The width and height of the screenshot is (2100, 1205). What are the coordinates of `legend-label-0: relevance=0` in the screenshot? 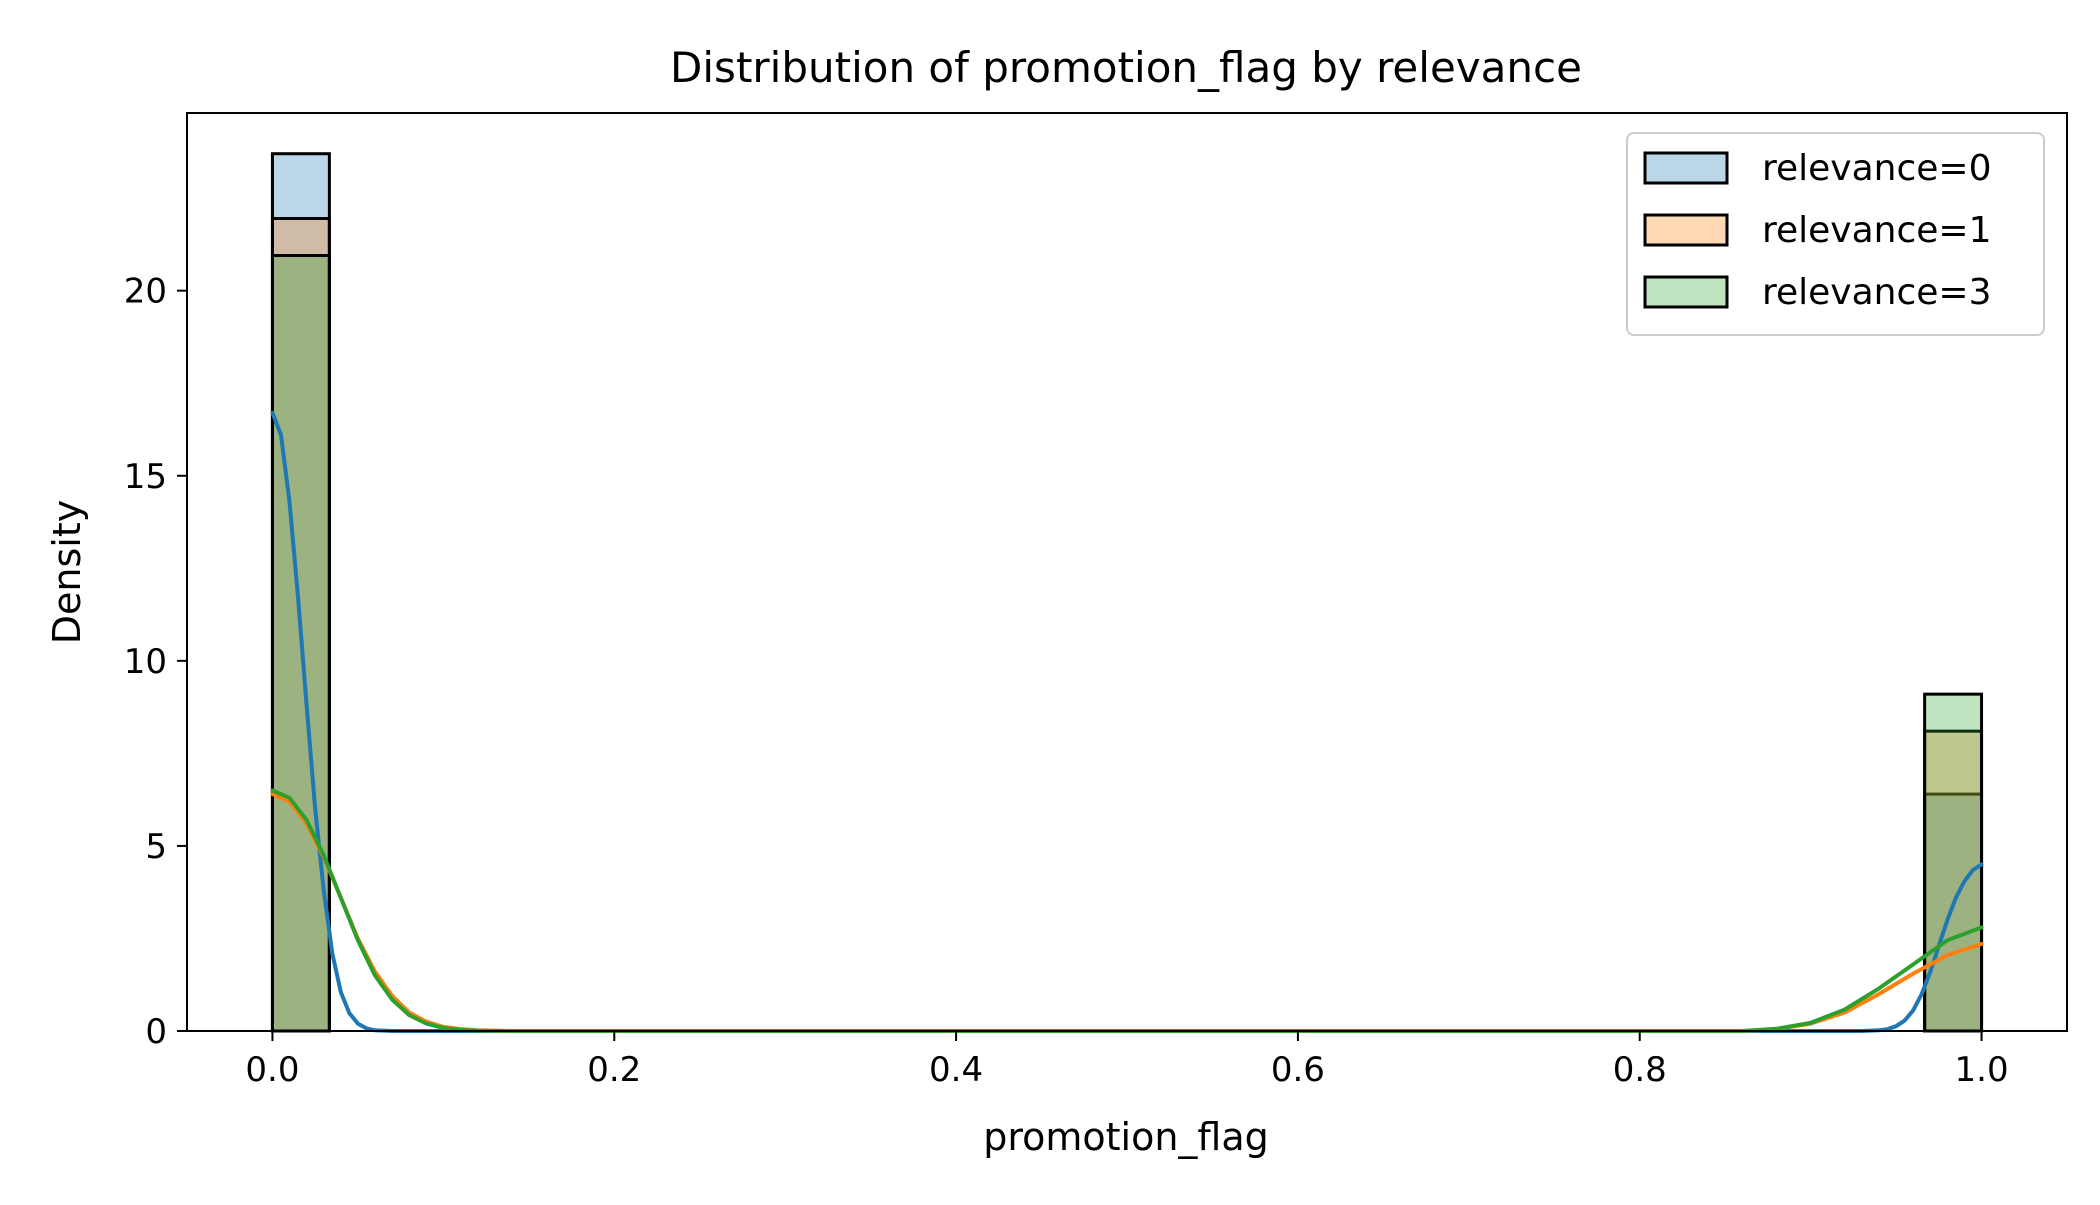 It's located at (1877, 168).